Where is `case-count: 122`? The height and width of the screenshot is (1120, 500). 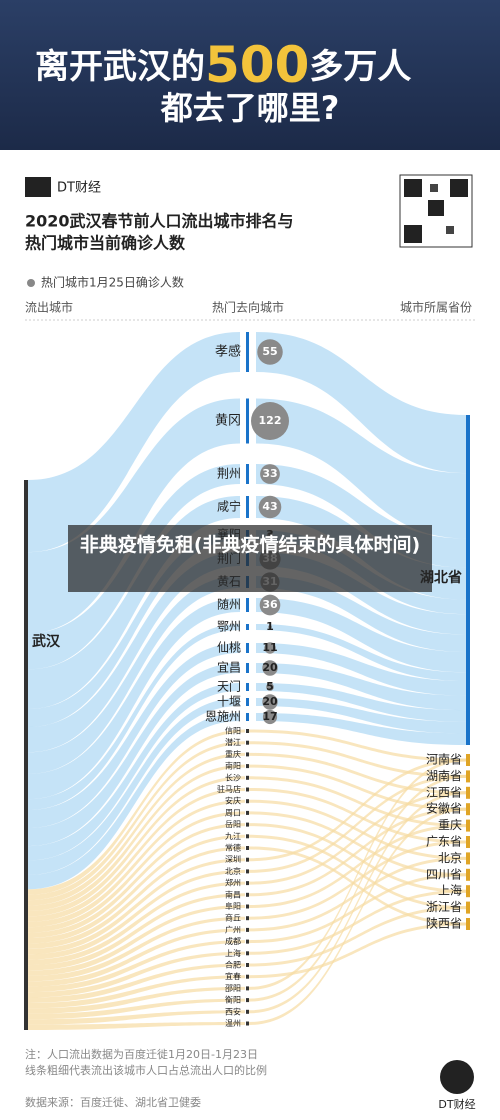 case-count: 122 is located at coordinates (270, 420).